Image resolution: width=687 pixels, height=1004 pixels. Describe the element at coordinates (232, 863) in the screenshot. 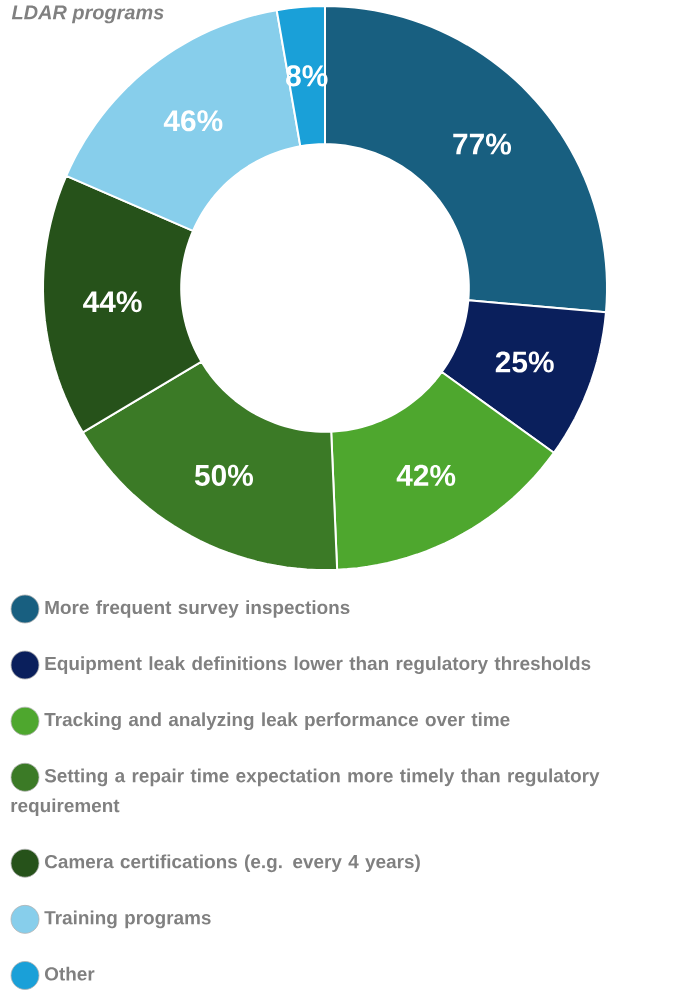

I see `legend-label: Camera certifications (e.g. every 4 years)` at that location.